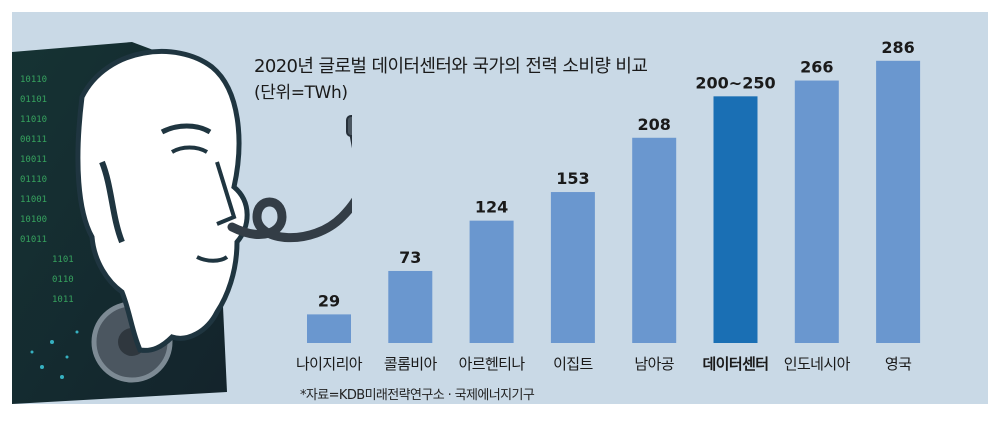 The image size is (1000, 441). Describe the element at coordinates (654, 364) in the screenshot. I see `category-label-5: 남아공` at that location.